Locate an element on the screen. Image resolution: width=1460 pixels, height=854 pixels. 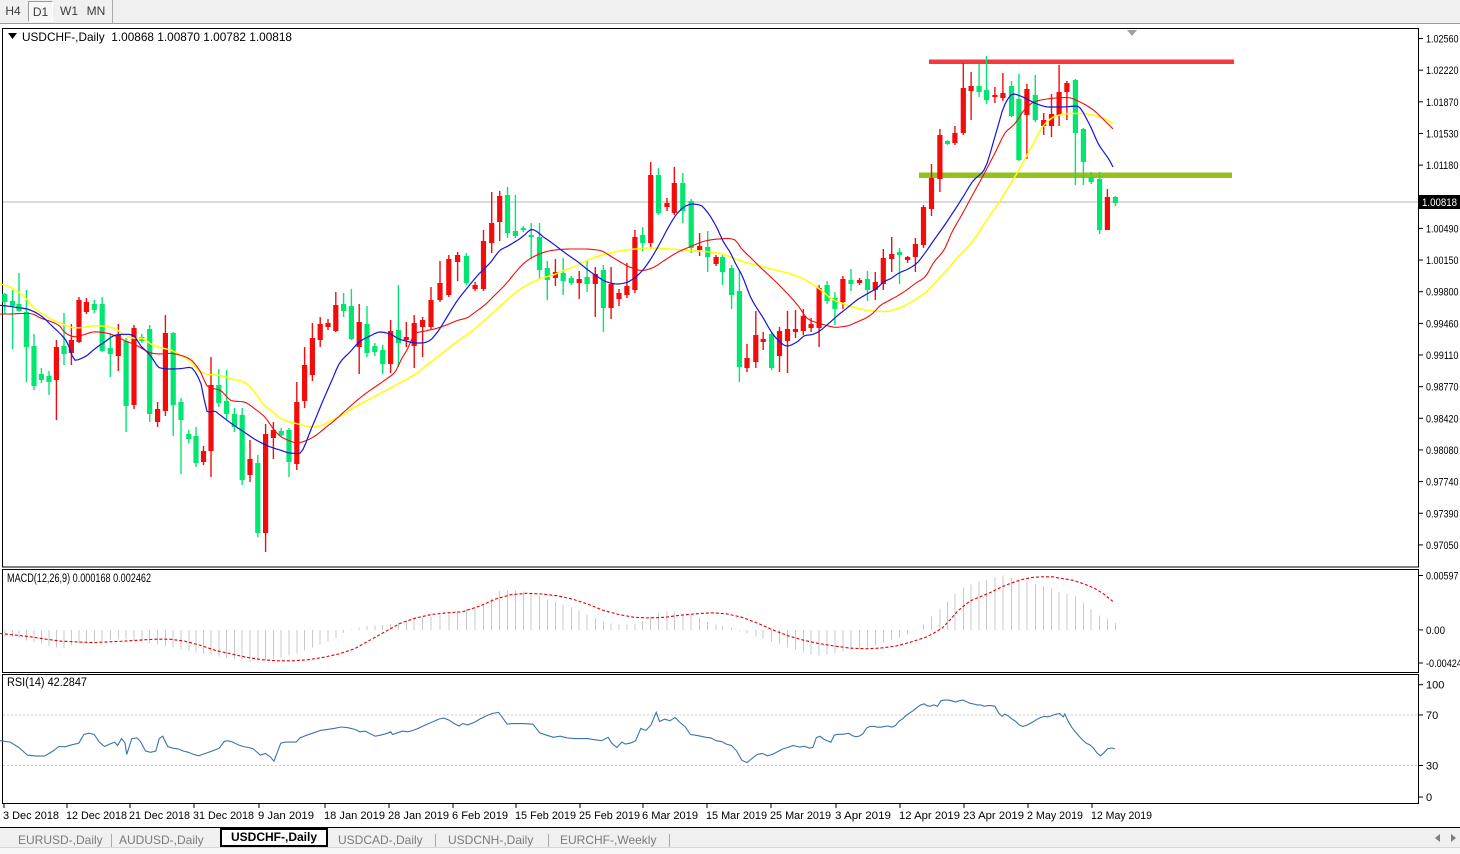
svg-text: 12 Apr 2019 is located at coordinates (929, 816).